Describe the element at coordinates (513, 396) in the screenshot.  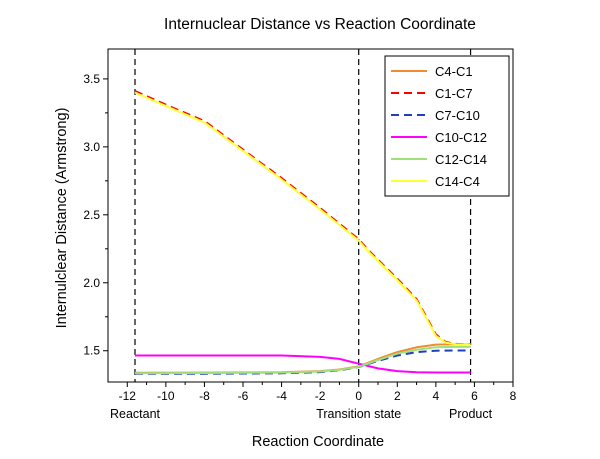
I see `x-tick-label: 8` at that location.